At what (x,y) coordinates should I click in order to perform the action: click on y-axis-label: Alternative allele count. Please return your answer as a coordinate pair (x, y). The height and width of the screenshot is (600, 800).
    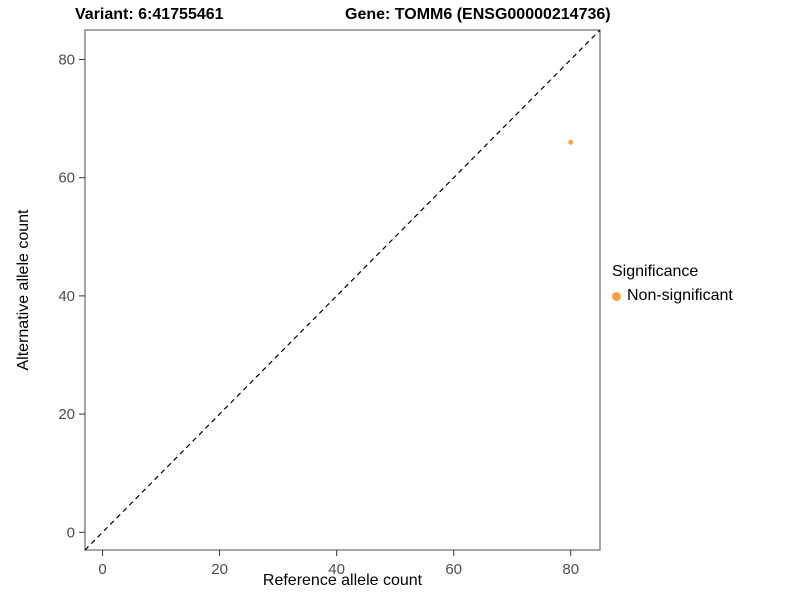
    Looking at the image, I should click on (23, 290).